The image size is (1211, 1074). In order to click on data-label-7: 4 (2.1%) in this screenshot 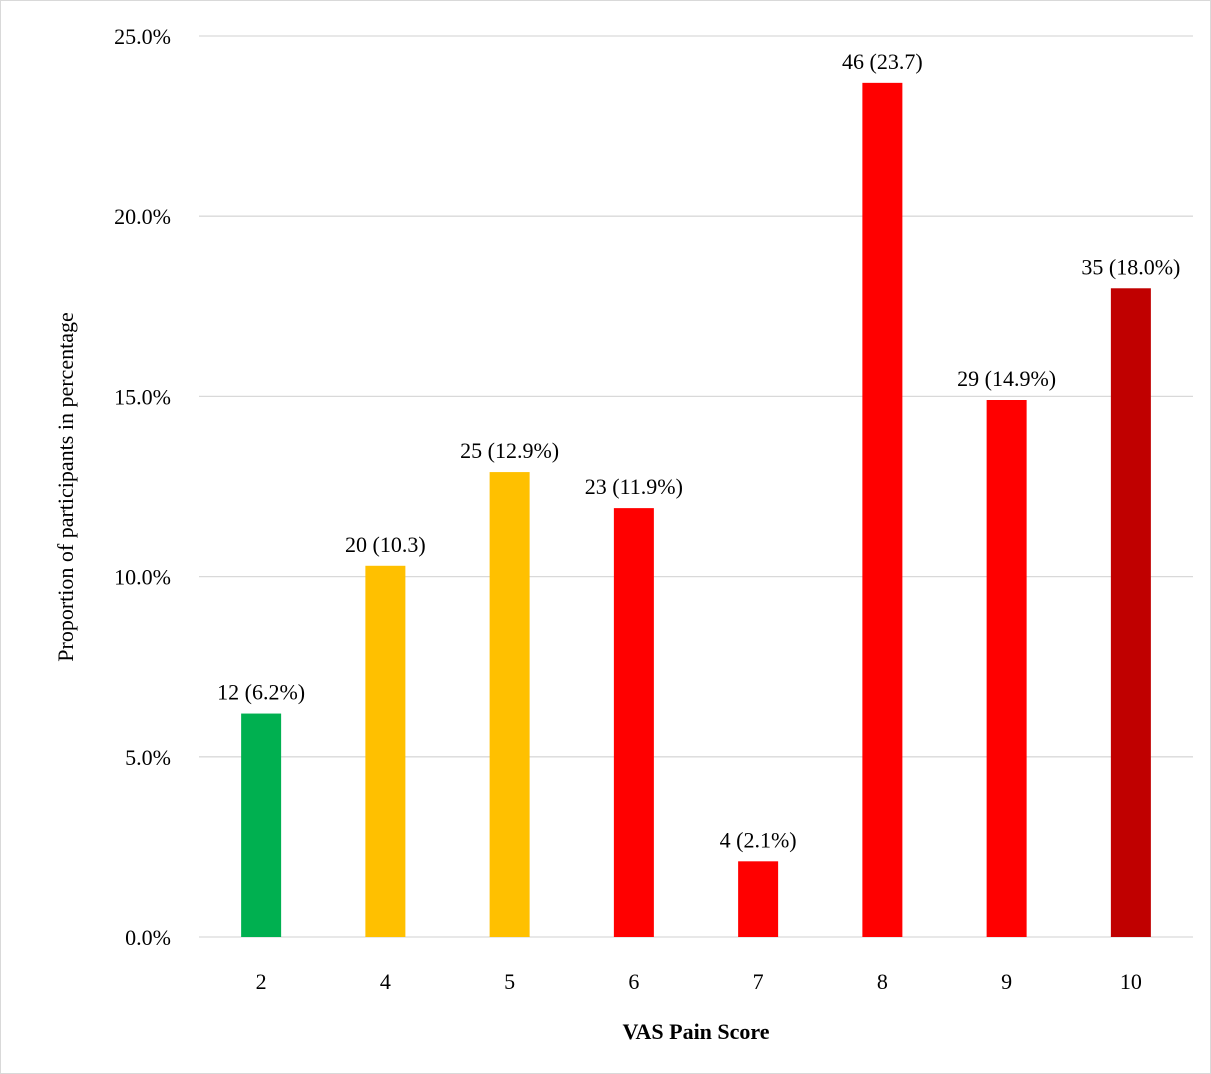, I will do `click(758, 839)`.